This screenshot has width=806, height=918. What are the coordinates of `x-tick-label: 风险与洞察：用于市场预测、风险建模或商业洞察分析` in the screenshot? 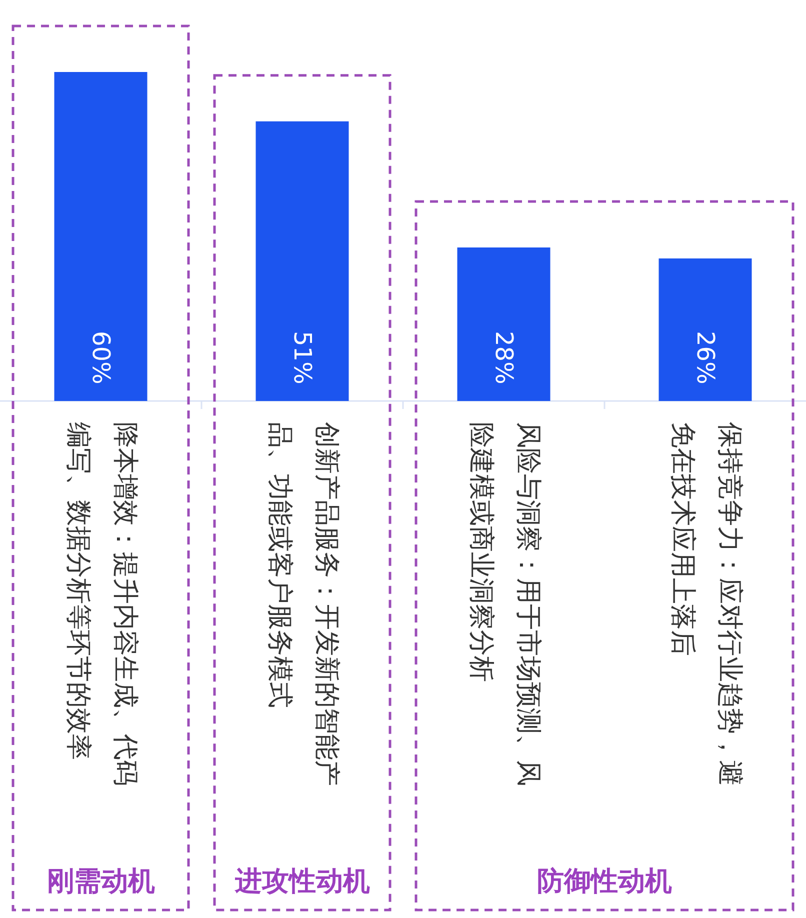 It's located at (504, 604).